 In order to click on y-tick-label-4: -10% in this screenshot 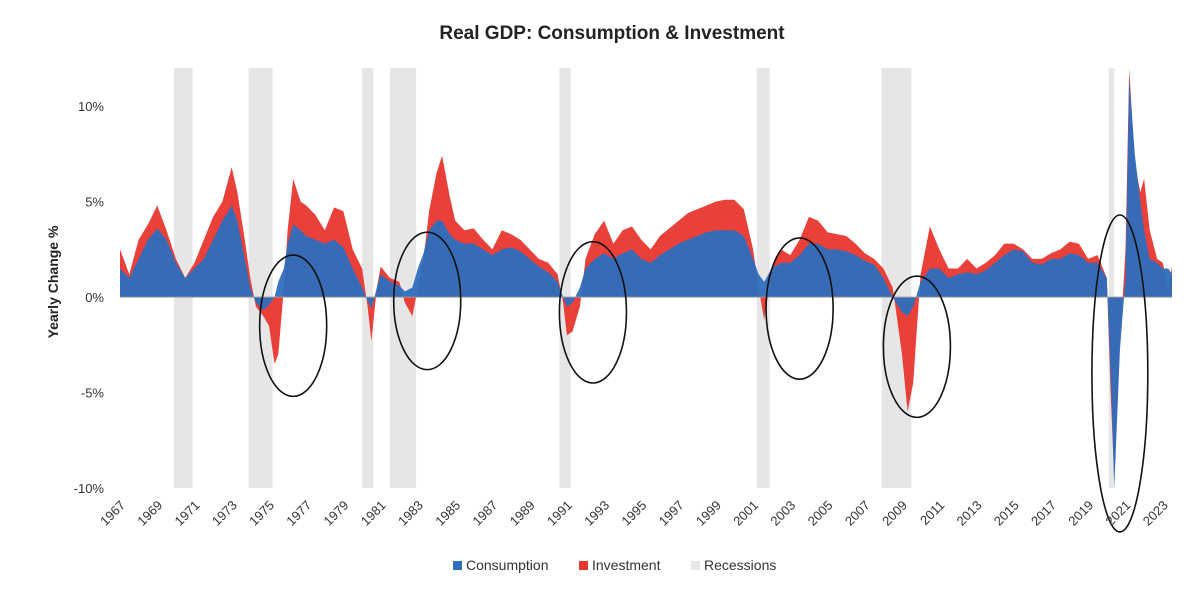, I will do `click(89, 488)`.